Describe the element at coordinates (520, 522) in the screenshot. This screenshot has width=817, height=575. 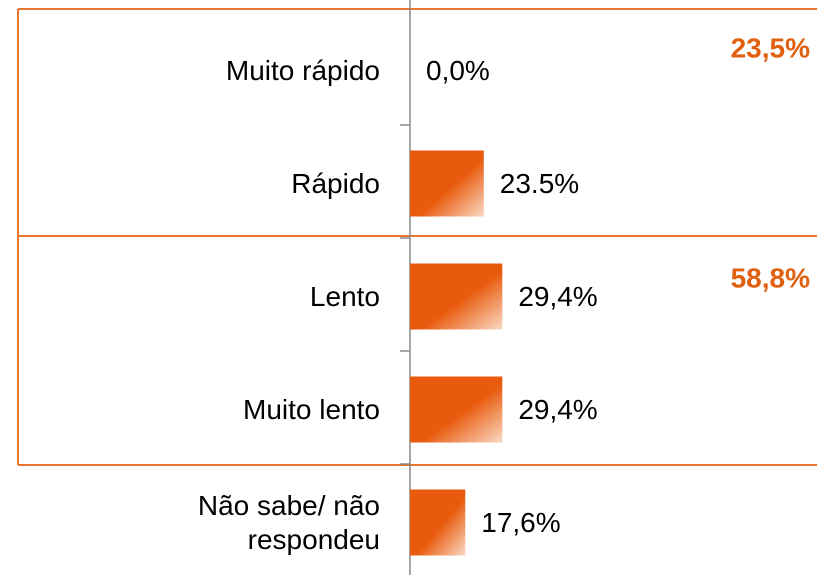
I see `value-label: 17,6%` at that location.